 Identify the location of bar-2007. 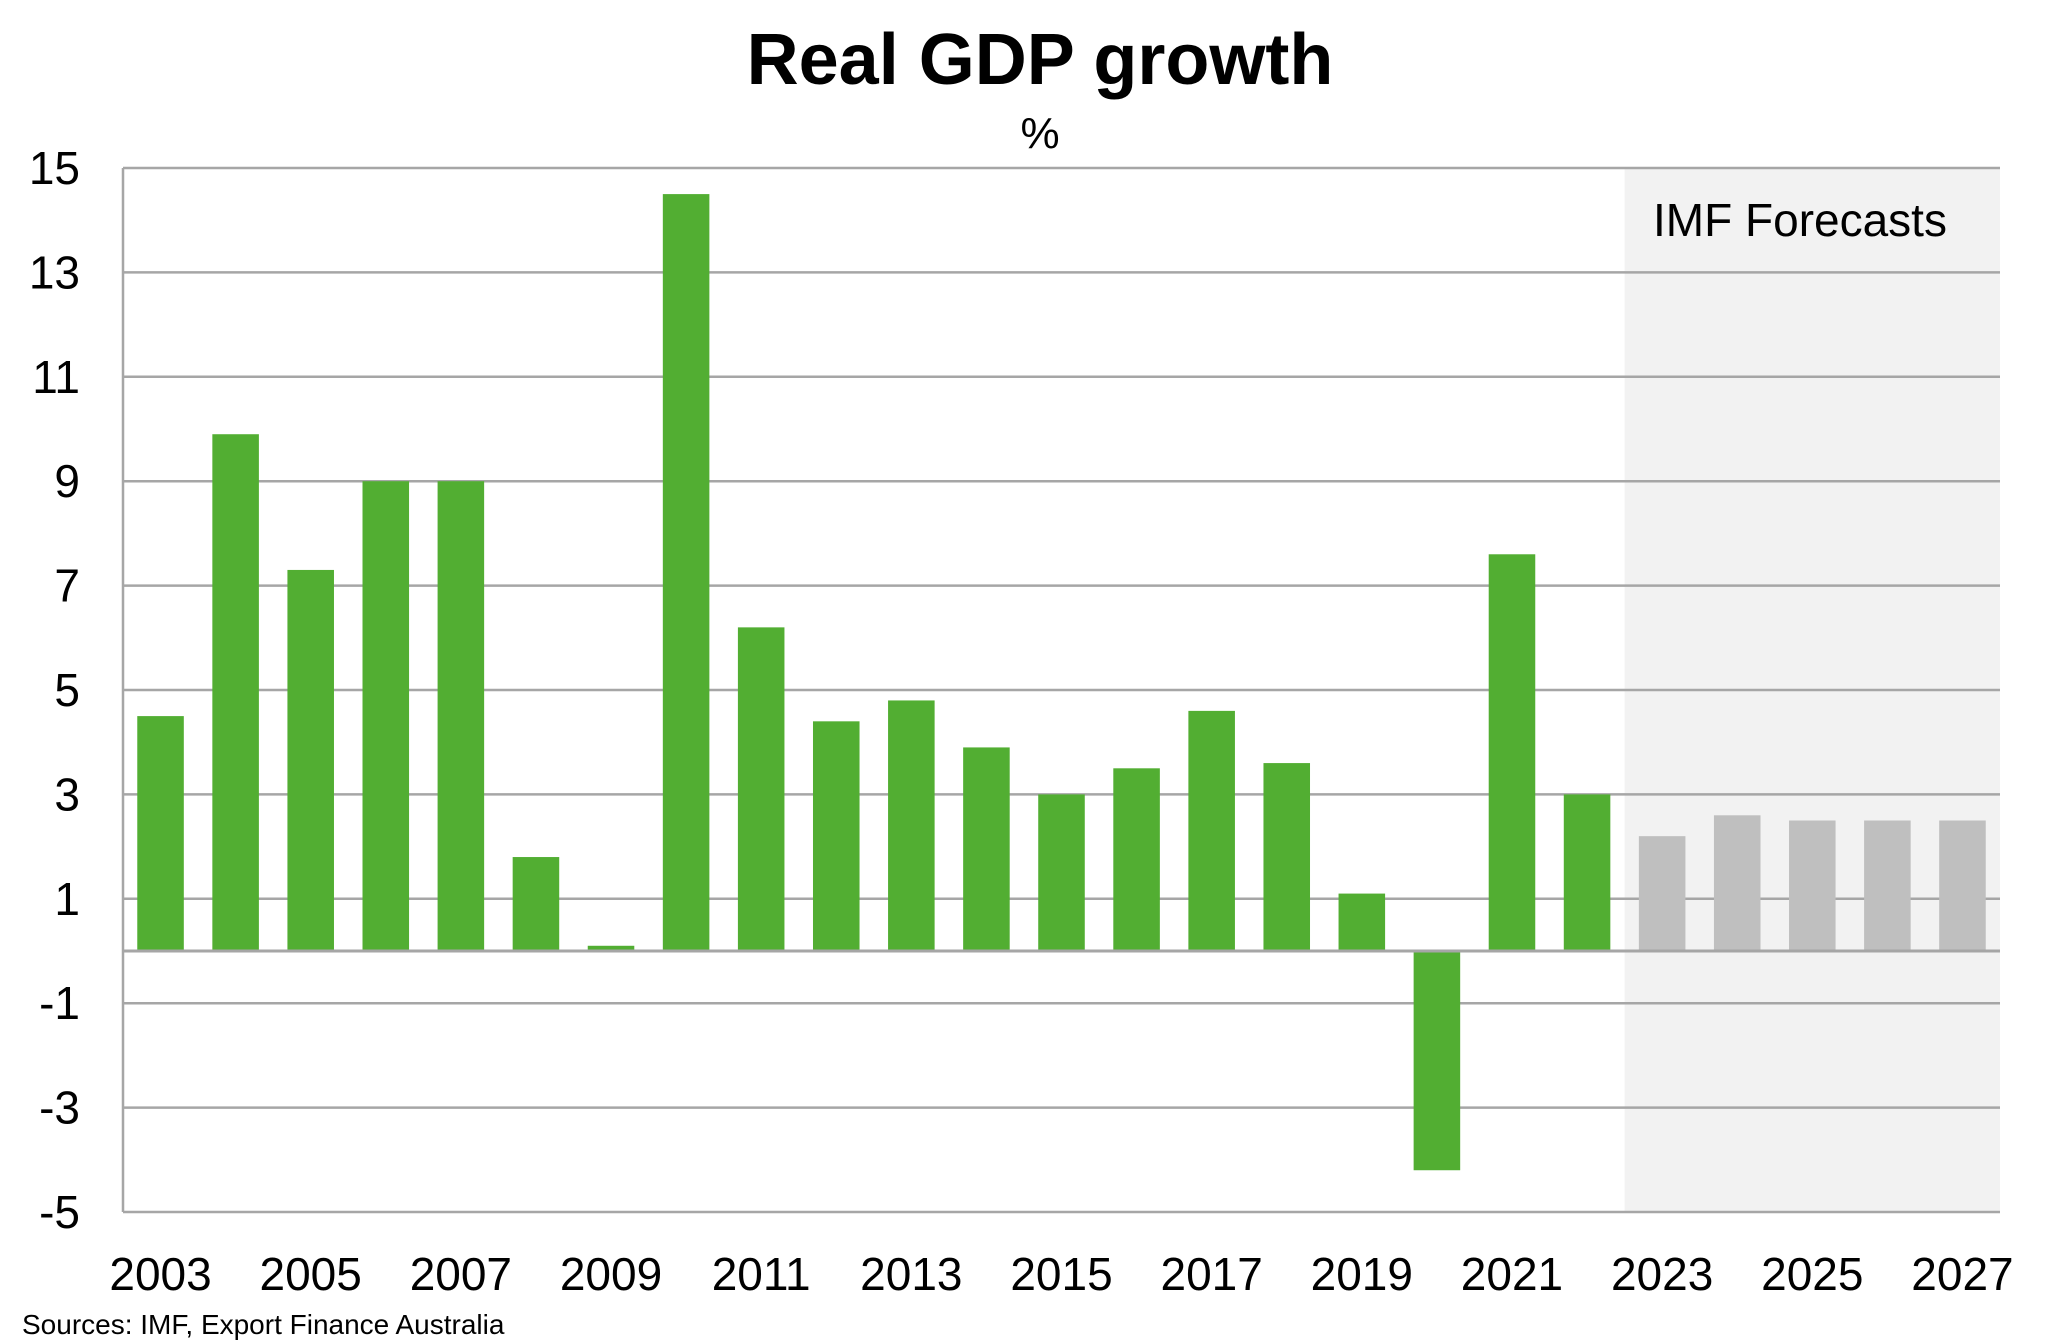
(461, 716).